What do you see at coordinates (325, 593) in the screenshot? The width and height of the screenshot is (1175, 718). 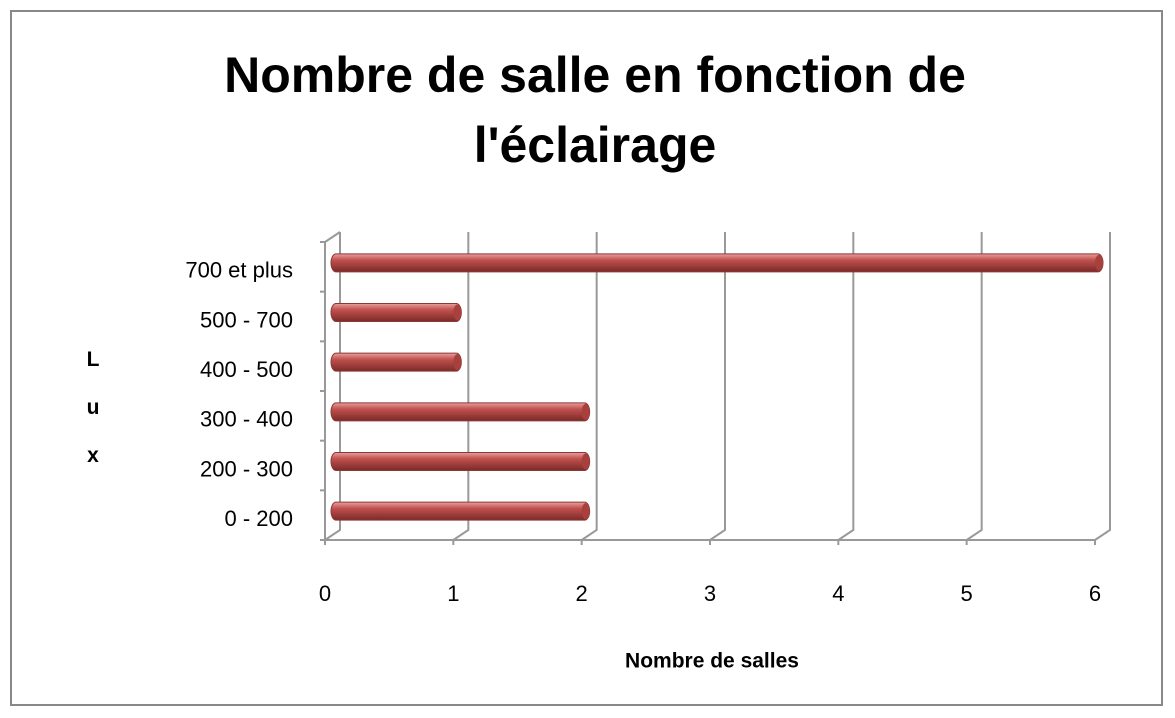 I see `x-tick-label: 0` at bounding box center [325, 593].